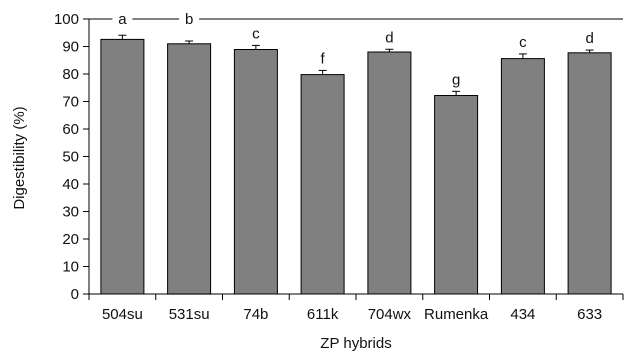  Describe the element at coordinates (355, 343) in the screenshot. I see `x-axis-title: ZP hybrids` at that location.